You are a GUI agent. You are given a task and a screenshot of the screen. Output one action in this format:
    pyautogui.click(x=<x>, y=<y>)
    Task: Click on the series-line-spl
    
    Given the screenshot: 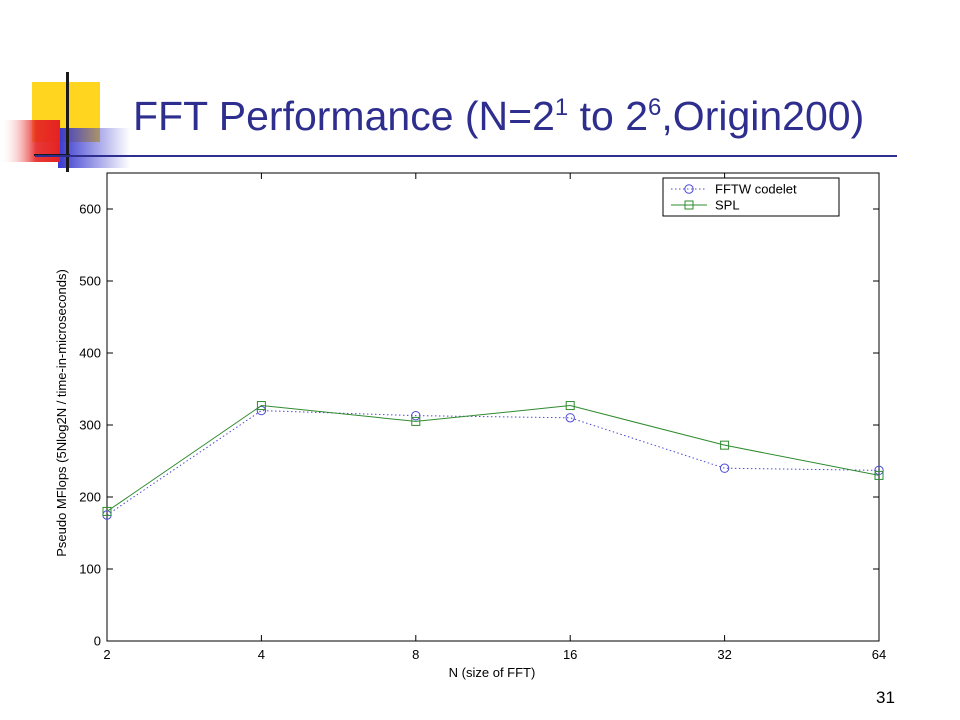 What is the action you would take?
    pyautogui.click(x=493, y=458)
    